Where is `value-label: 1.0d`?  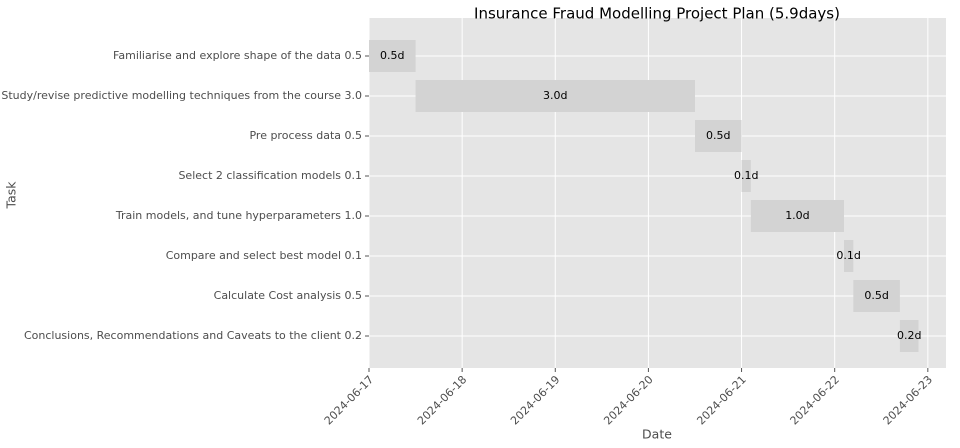 value-label: 1.0d is located at coordinates (797, 215).